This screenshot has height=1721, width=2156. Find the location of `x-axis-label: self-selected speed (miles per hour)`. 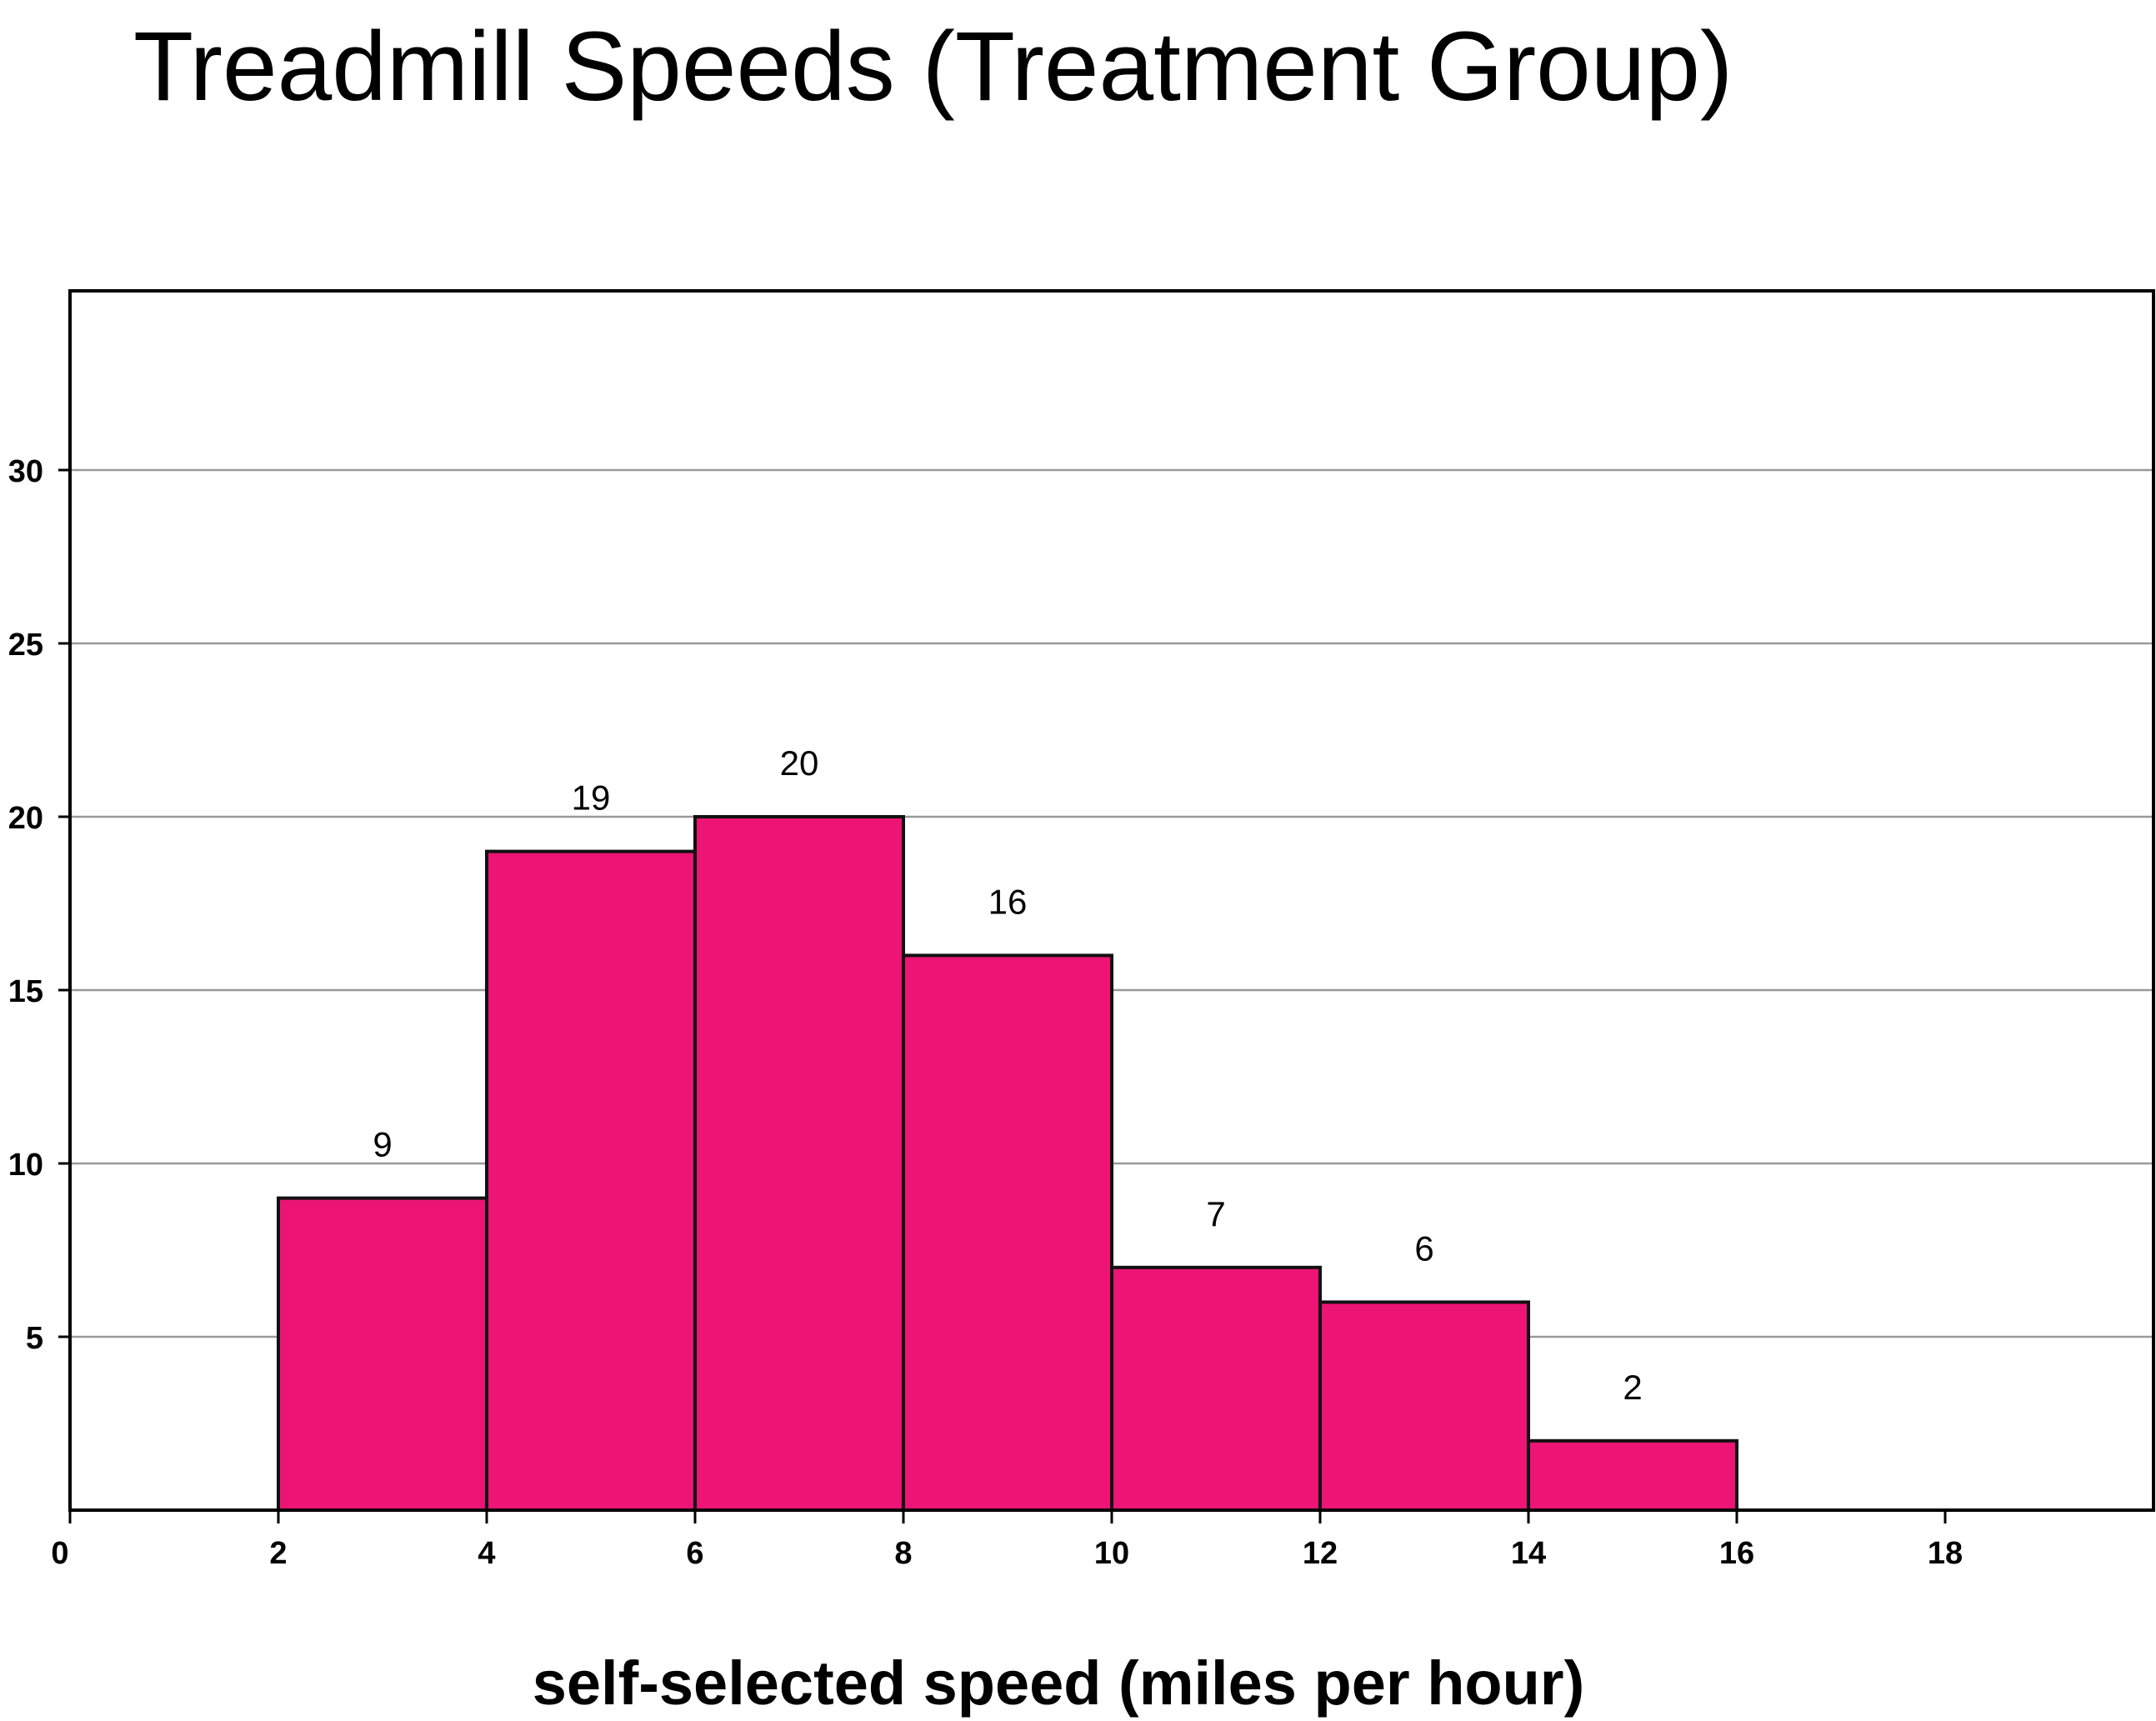

x-axis-label: self-selected speed (miles per hour) is located at coordinates (1059, 1683).